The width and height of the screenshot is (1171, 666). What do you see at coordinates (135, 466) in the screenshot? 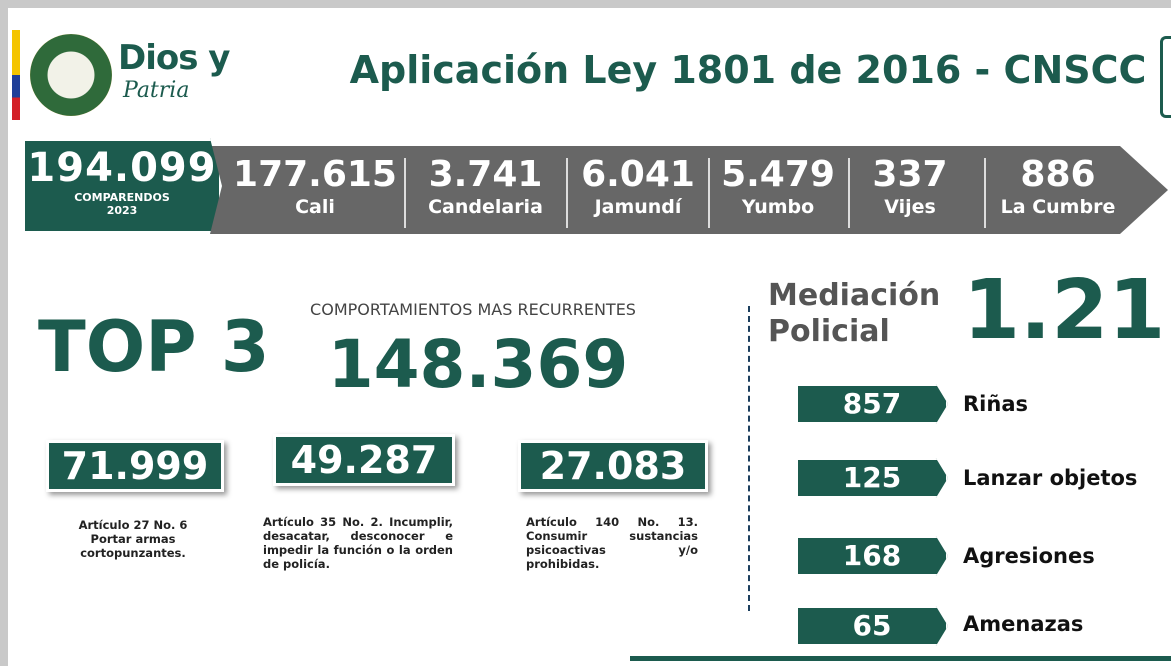
I see `item-value: 71.999` at bounding box center [135, 466].